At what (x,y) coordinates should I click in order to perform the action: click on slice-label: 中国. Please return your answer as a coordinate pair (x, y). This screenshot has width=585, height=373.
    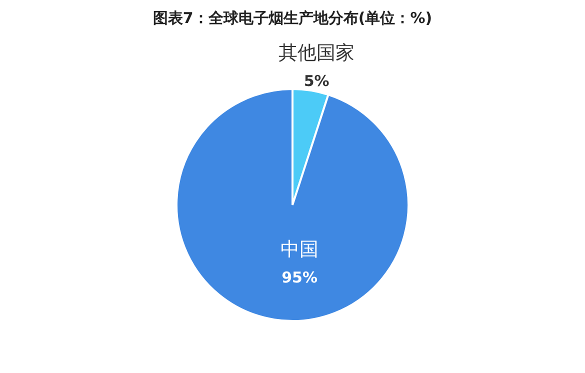
    Looking at the image, I should click on (299, 249).